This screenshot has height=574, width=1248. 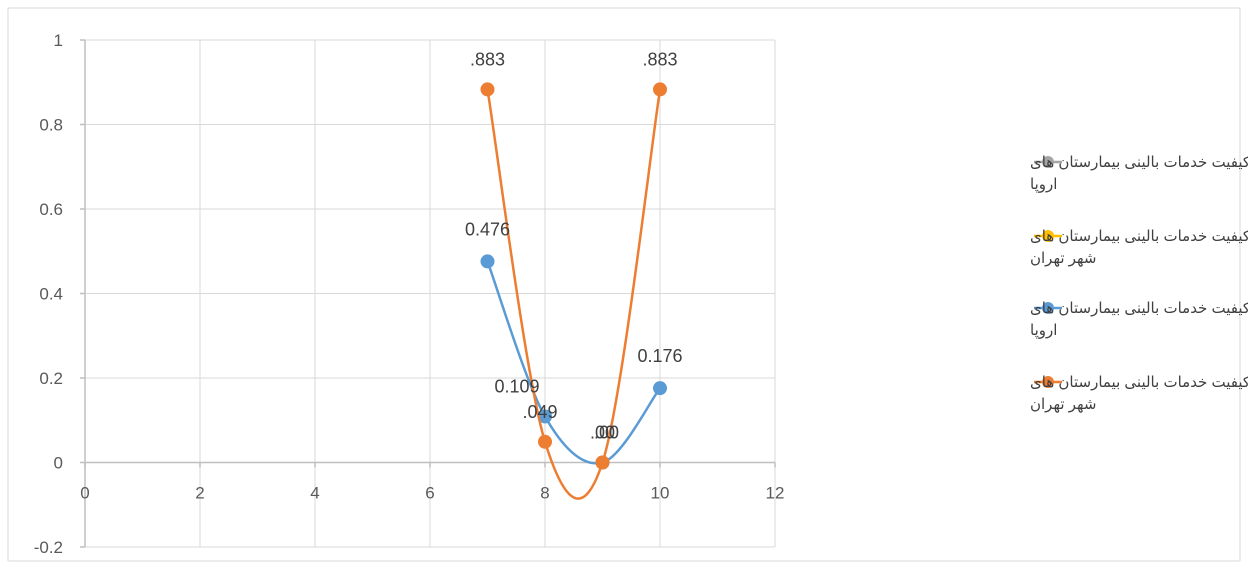 I want to click on x-tick-label: 12, so click(x=775, y=493).